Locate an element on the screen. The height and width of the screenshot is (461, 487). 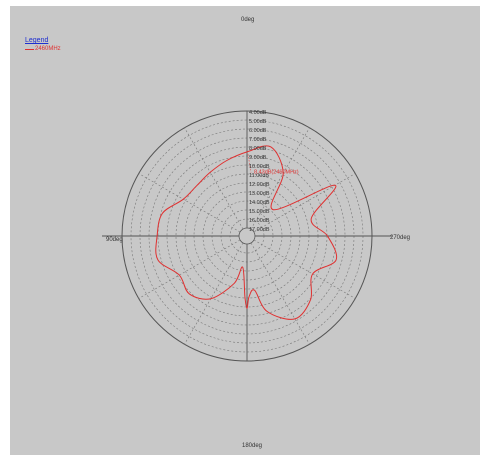
legend-title: Legend is located at coordinates (37, 40).